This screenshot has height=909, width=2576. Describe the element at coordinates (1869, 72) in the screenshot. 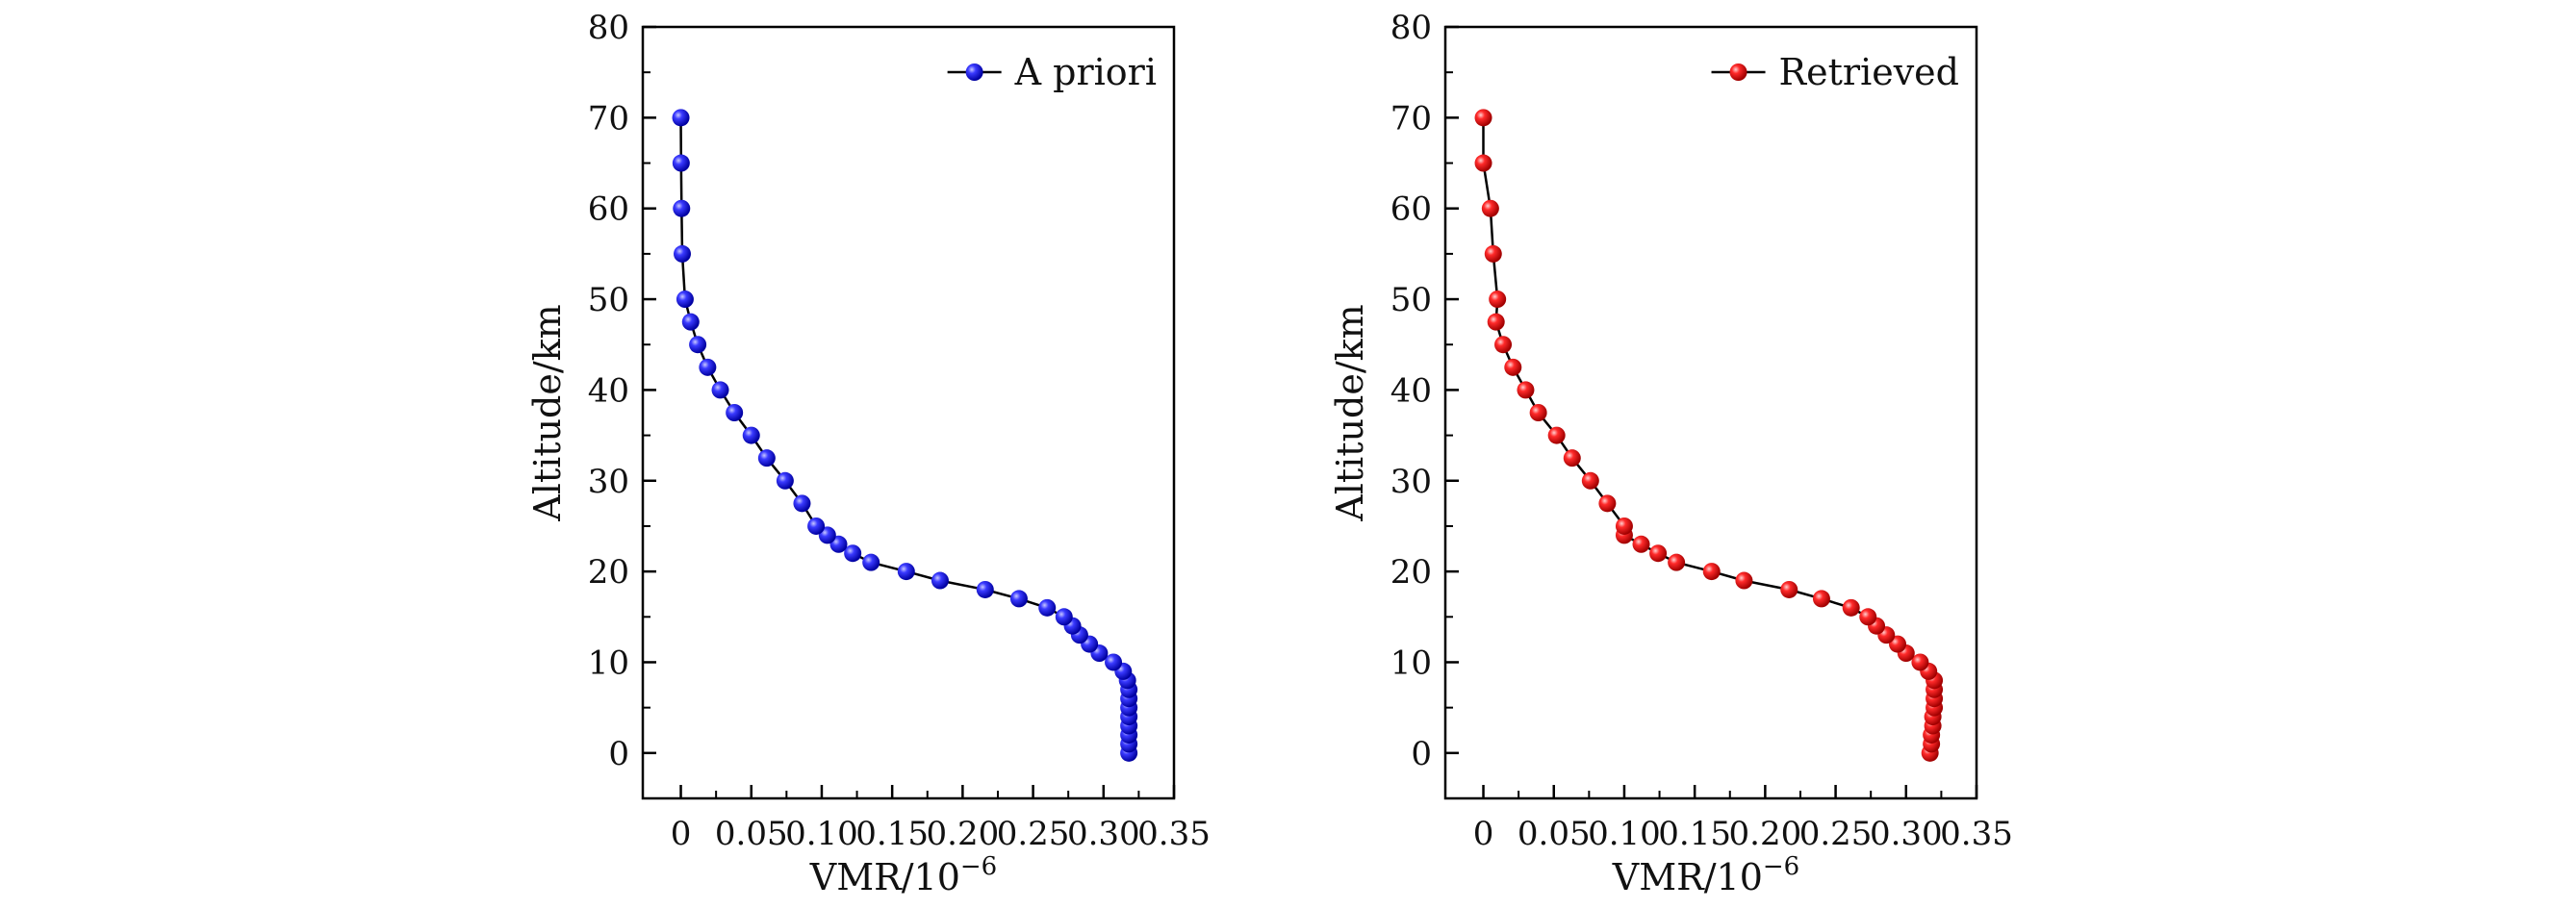

I see `legend-label: Retrieved` at that location.